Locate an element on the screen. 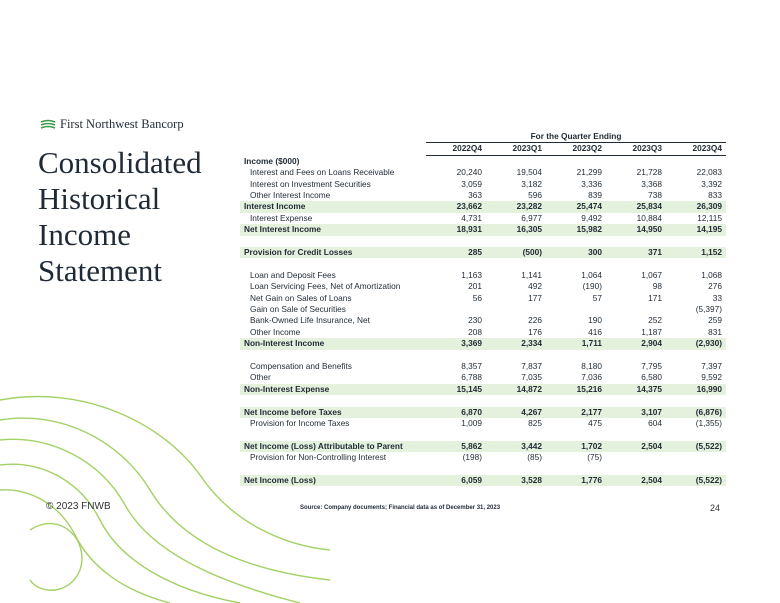  cell-value: 1,064 is located at coordinates (591, 274).